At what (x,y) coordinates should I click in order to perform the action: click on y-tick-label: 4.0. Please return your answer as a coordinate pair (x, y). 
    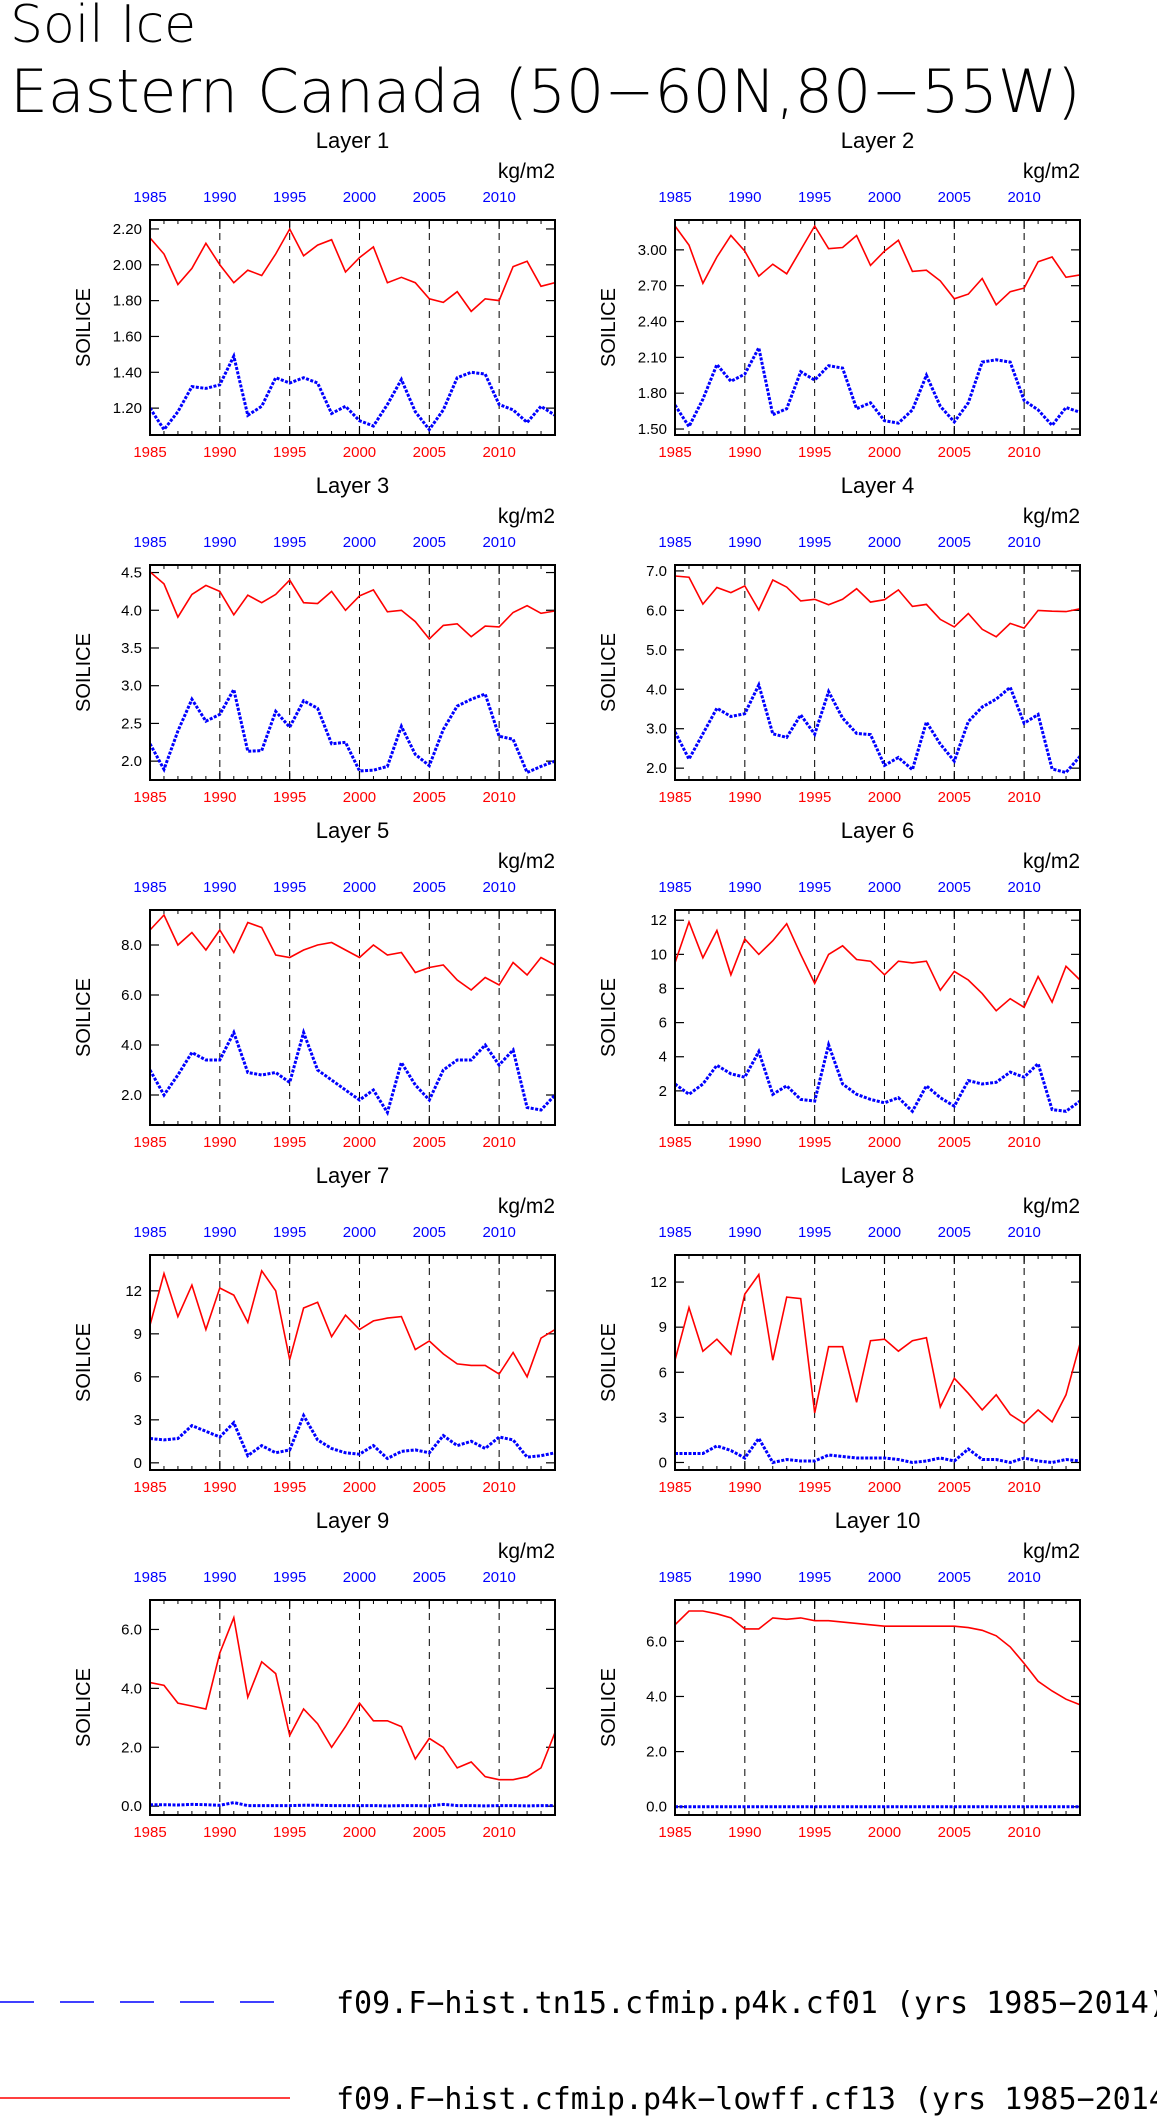
    Looking at the image, I should click on (656, 689).